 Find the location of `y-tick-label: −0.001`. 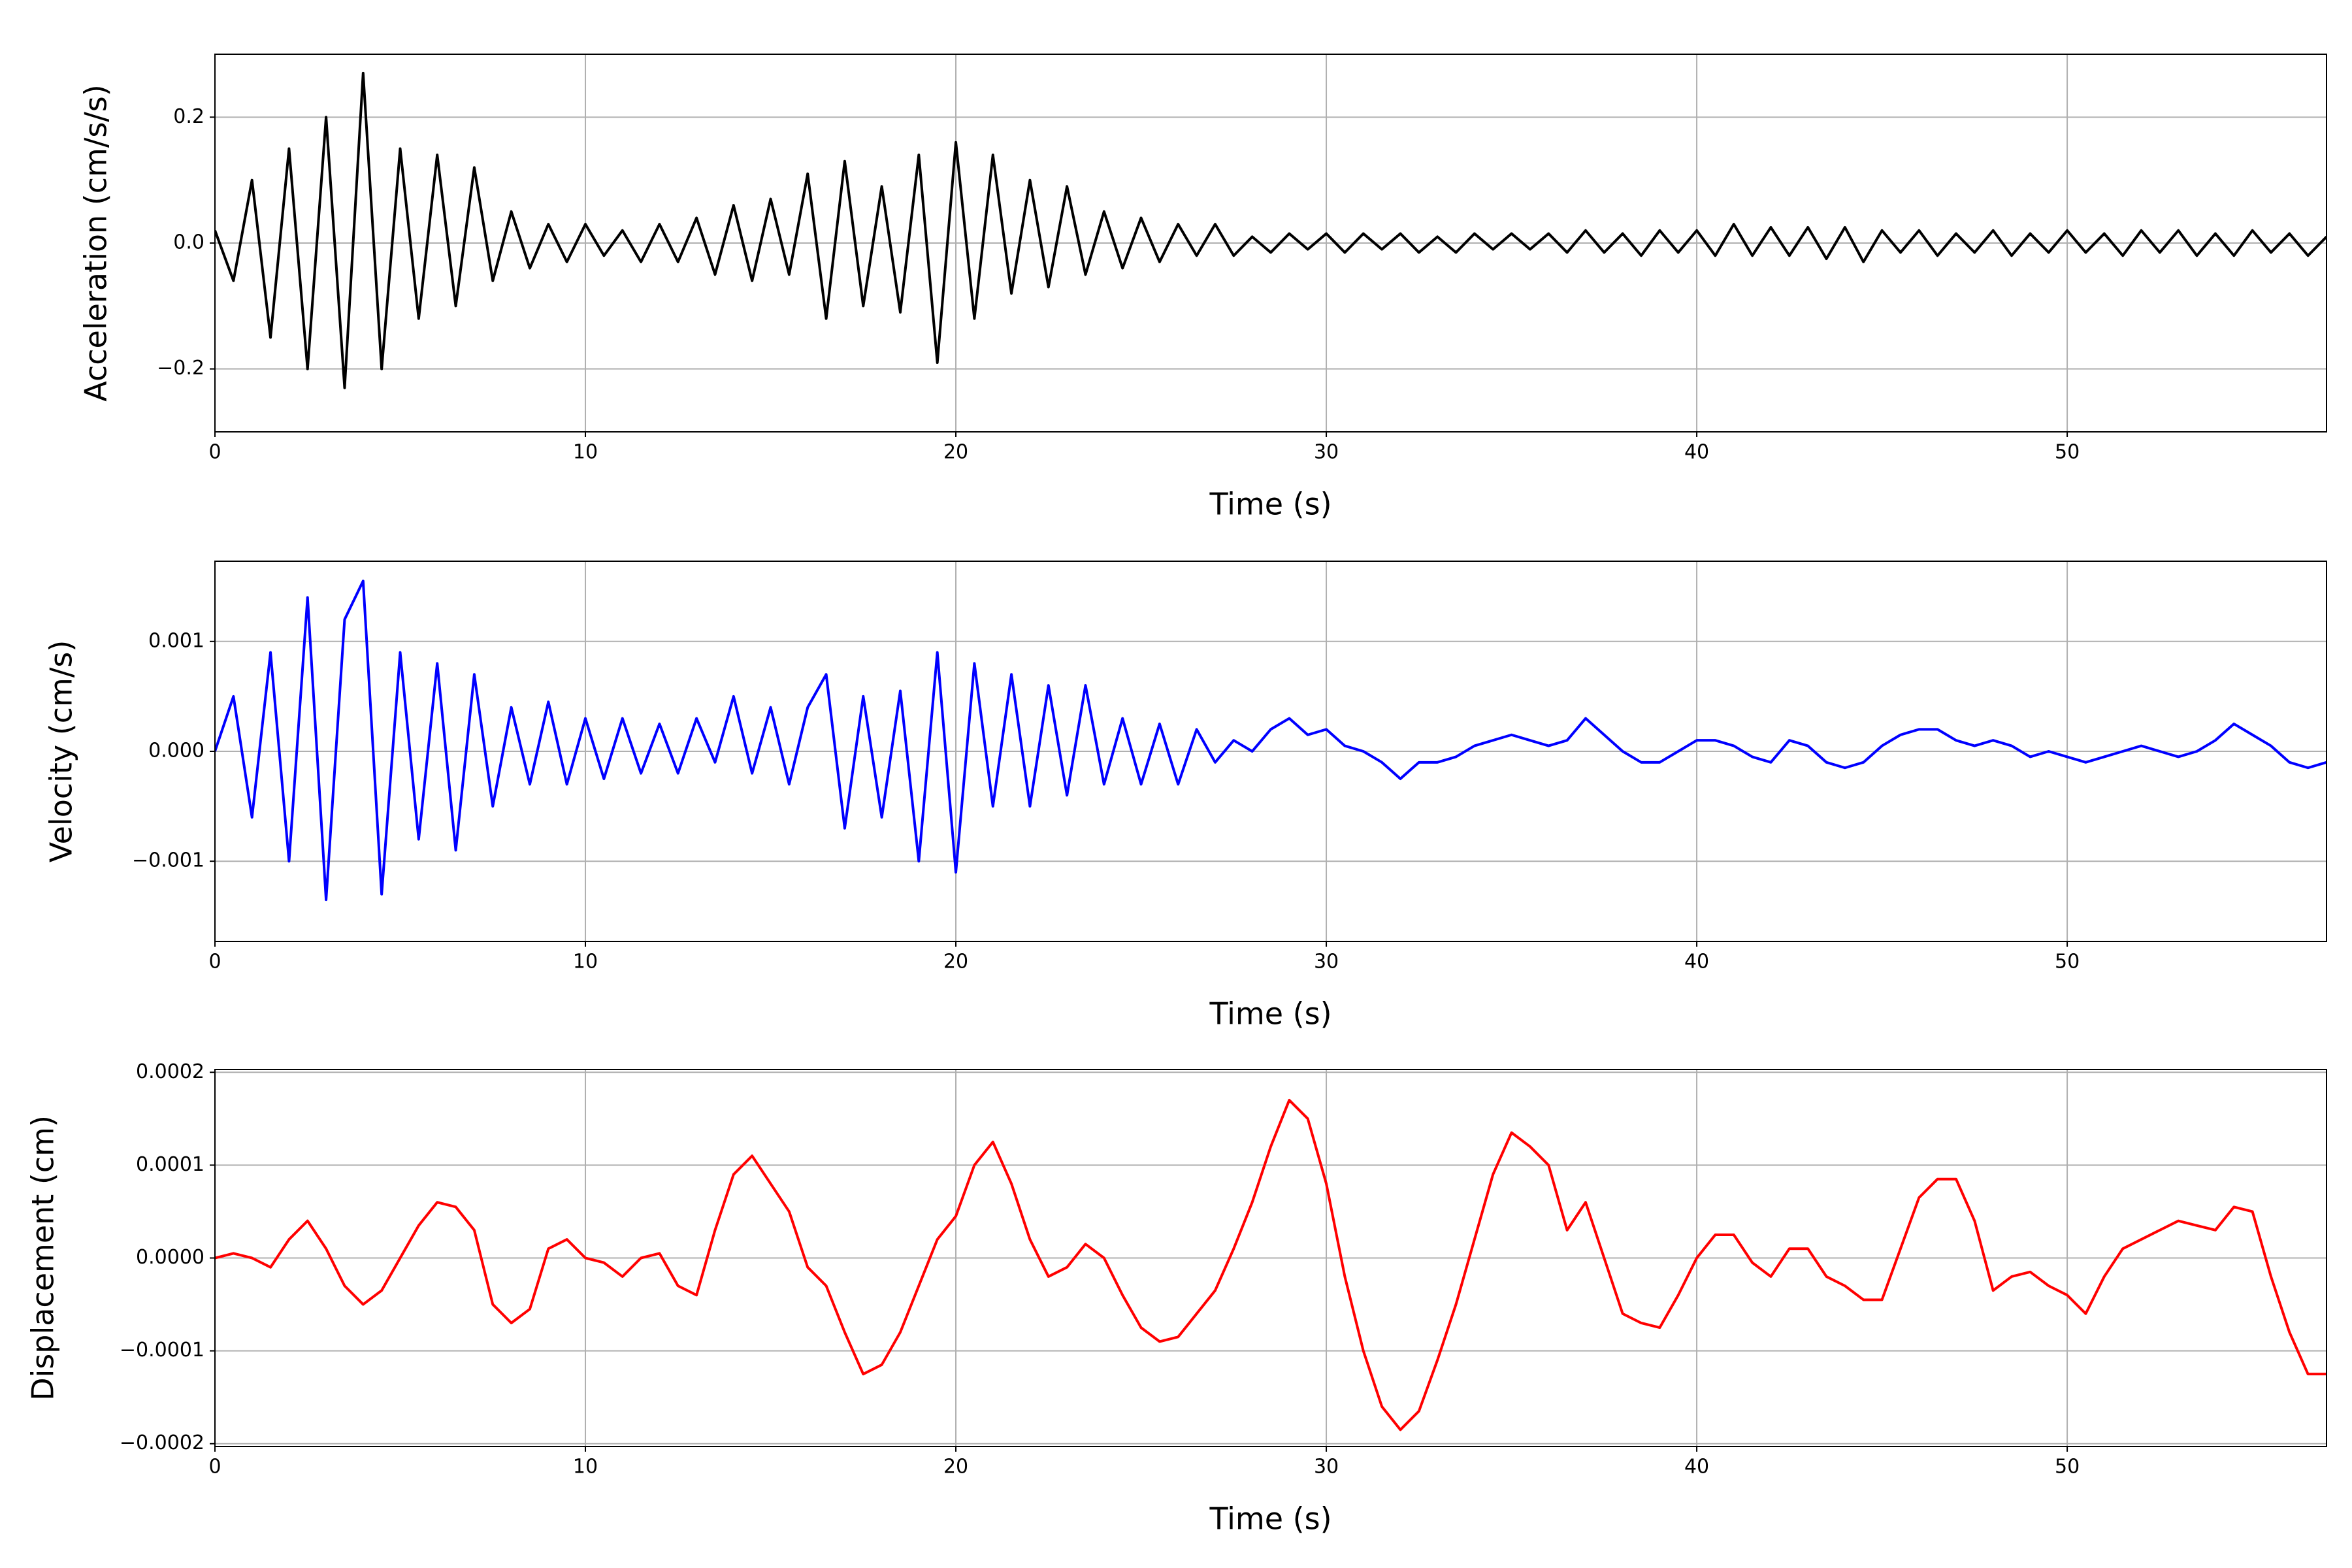

y-tick-label: −0.001 is located at coordinates (168, 860).